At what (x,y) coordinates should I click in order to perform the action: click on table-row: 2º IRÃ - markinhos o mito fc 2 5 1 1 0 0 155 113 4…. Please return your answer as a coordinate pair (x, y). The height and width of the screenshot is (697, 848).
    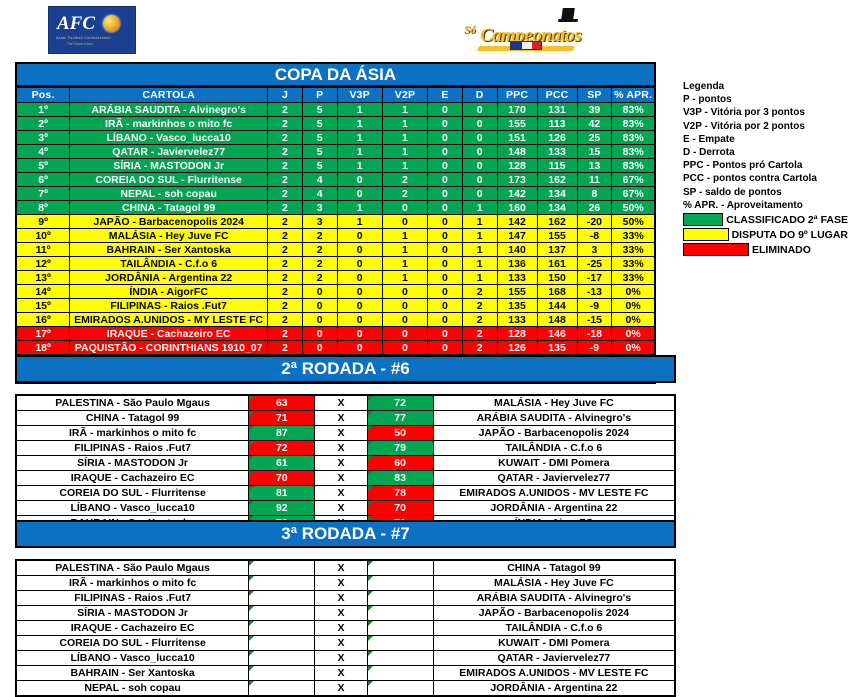
    Looking at the image, I should click on (335, 123).